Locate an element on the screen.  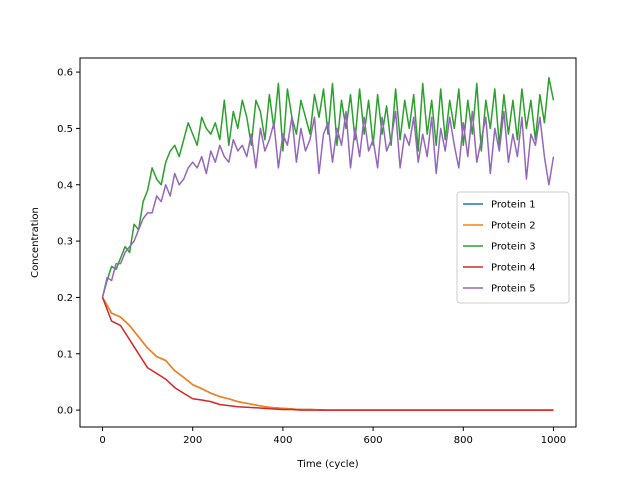
y-tick-label: 0.1 is located at coordinates (65, 354).